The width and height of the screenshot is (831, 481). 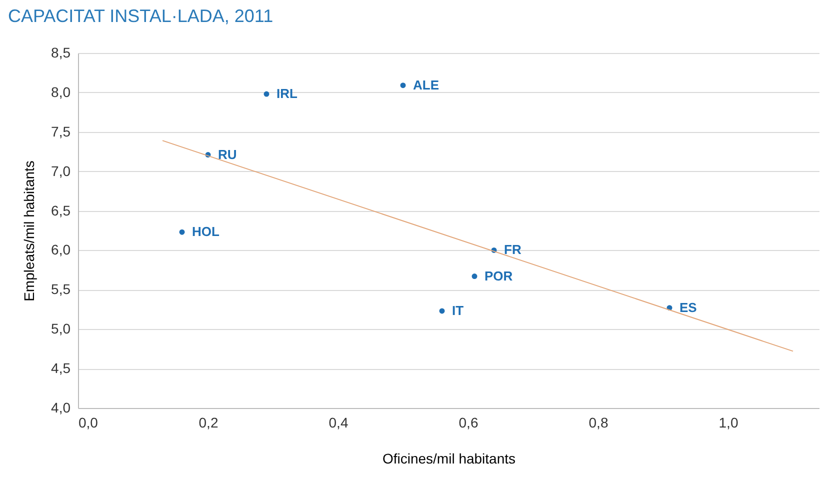 What do you see at coordinates (29, 231) in the screenshot?
I see `y-axis-title: Empleats/mil habitants` at bounding box center [29, 231].